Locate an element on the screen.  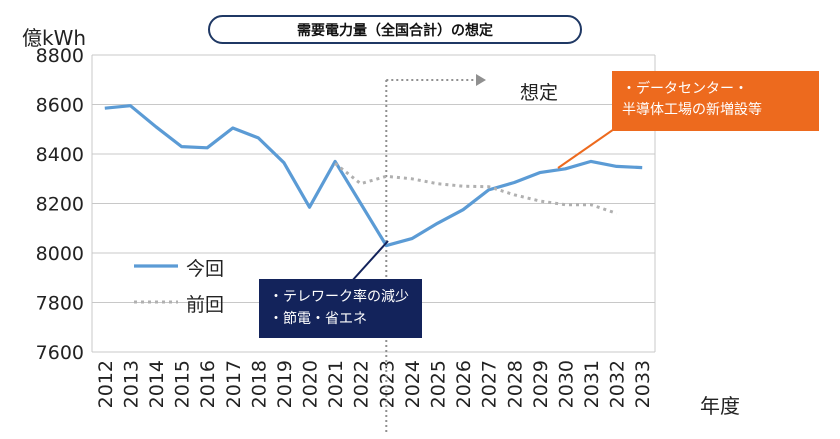
x-tick-label: 2029 is located at coordinates (541, 384).